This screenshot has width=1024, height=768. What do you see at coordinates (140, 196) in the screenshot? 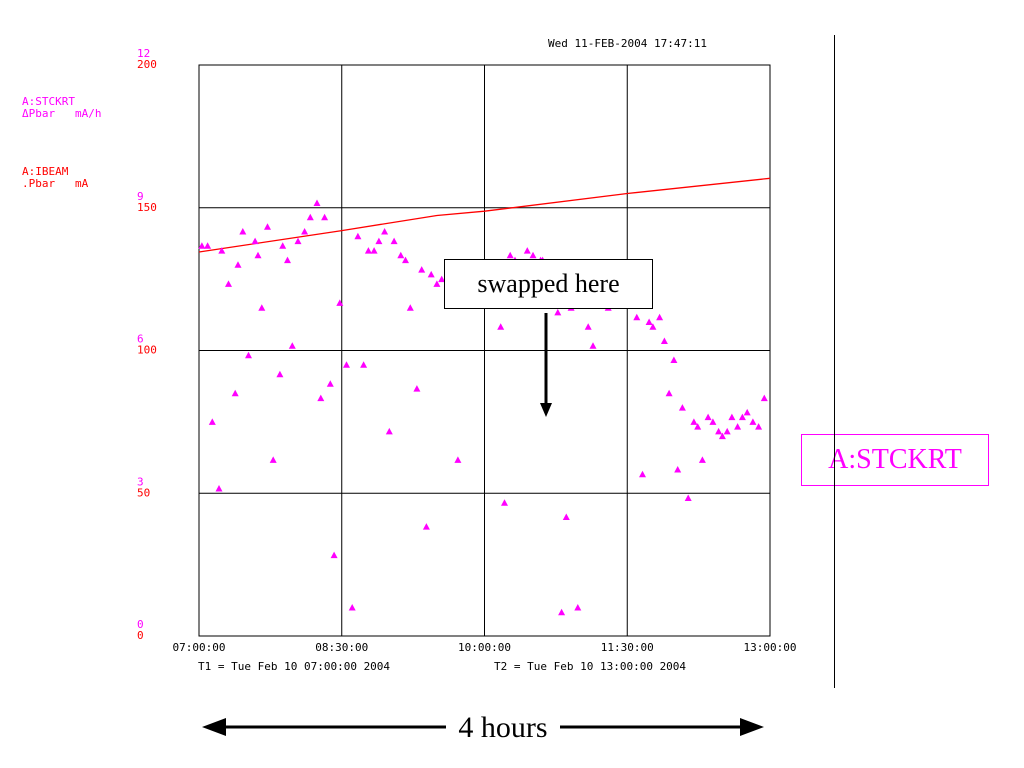
I see `y-tick-label-stckrt: 9` at bounding box center [140, 196].